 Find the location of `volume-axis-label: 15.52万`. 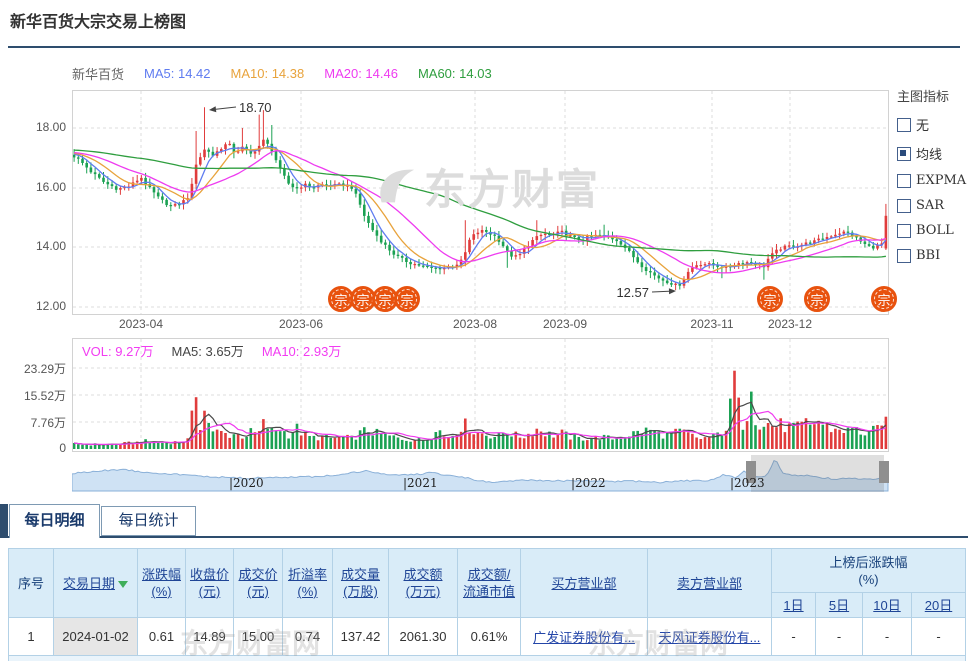

volume-axis-label: 15.52万 is located at coordinates (44, 396).